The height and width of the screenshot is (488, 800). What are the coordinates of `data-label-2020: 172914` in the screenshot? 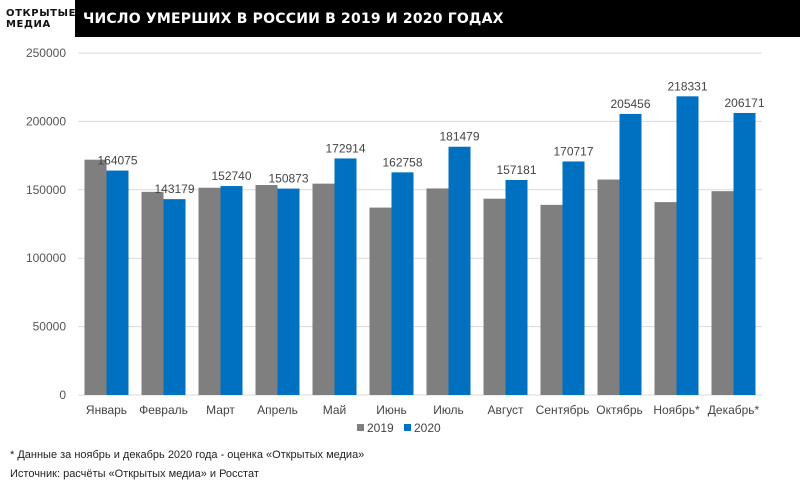 It's located at (345, 148).